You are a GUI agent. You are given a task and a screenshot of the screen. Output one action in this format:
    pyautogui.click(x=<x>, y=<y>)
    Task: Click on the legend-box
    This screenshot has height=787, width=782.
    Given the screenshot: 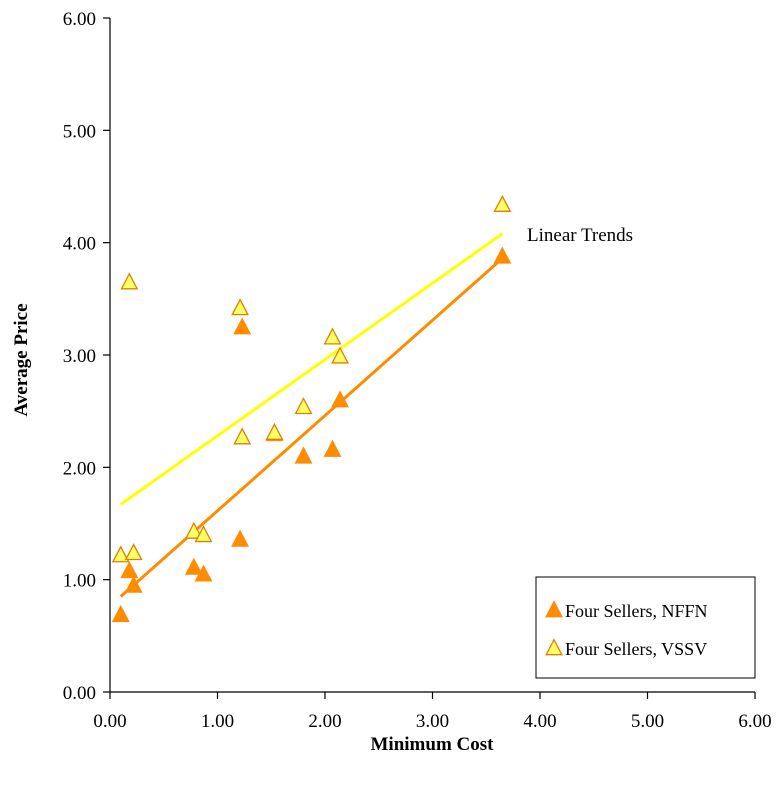 What is the action you would take?
    pyautogui.click(x=645, y=627)
    